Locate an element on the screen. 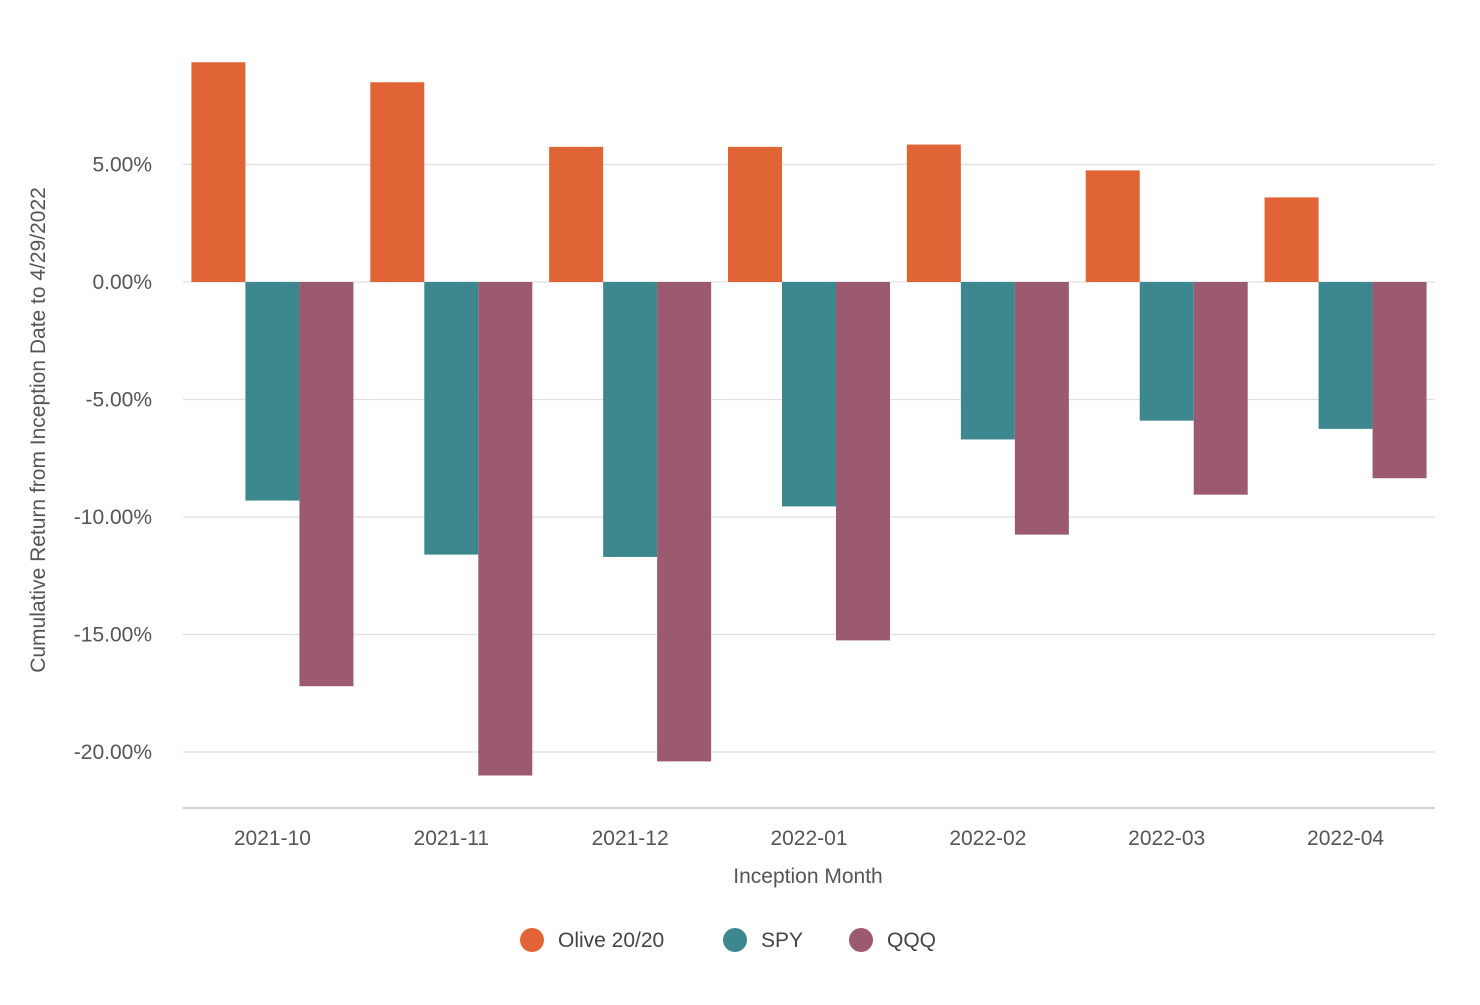 The width and height of the screenshot is (1480, 1005). y-tick-label: -20.00% is located at coordinates (113, 752).